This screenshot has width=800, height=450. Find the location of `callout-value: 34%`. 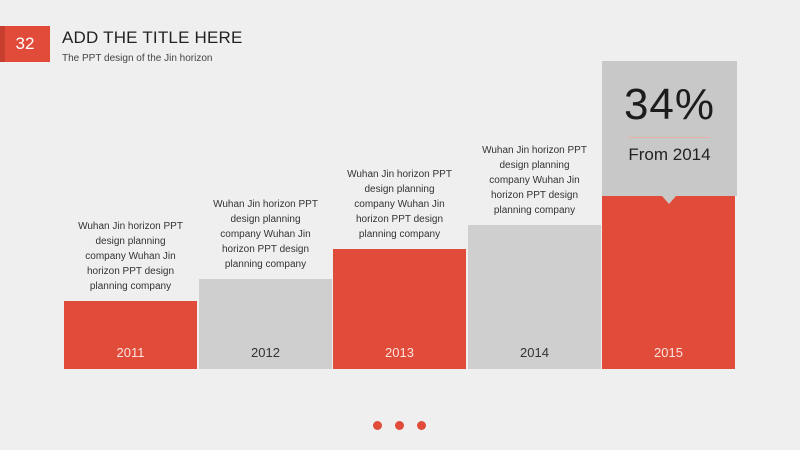

callout-value: 34% is located at coordinates (669, 104).